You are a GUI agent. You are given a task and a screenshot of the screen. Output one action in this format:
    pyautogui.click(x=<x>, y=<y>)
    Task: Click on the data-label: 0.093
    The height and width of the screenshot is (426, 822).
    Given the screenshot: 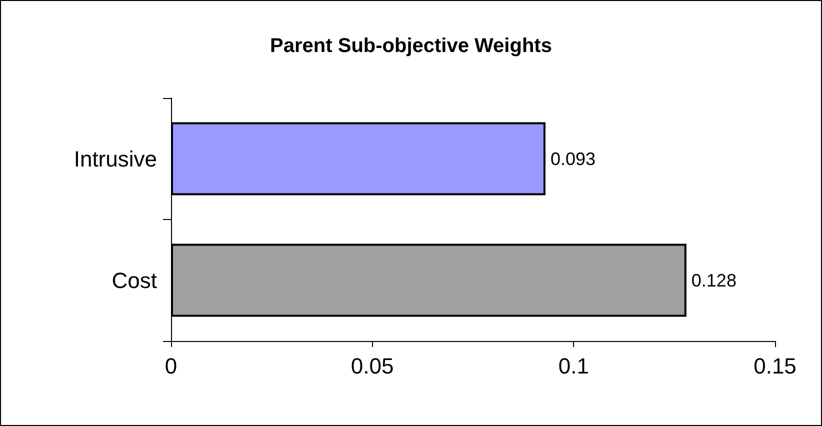 What is the action you would take?
    pyautogui.click(x=573, y=158)
    